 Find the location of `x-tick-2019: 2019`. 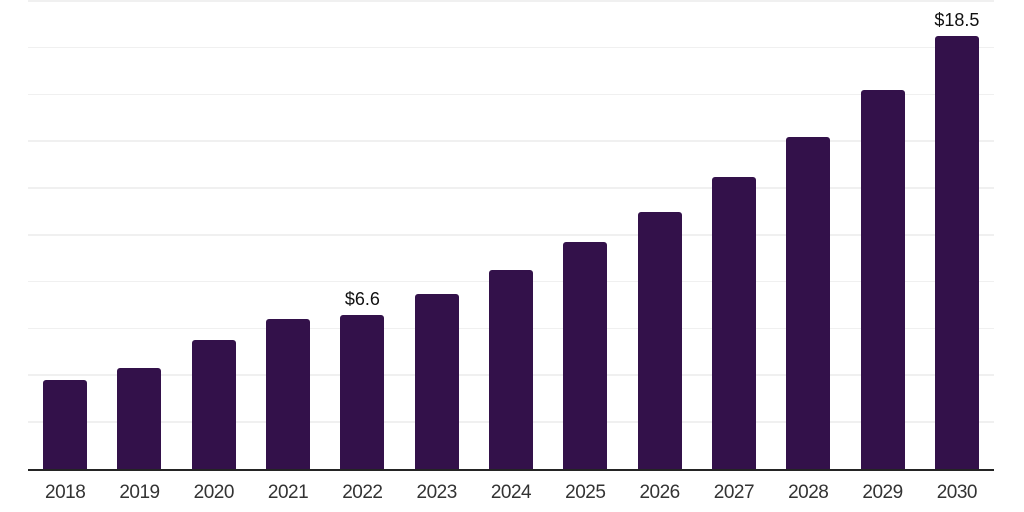

x-tick-2019: 2019 is located at coordinates (139, 492).